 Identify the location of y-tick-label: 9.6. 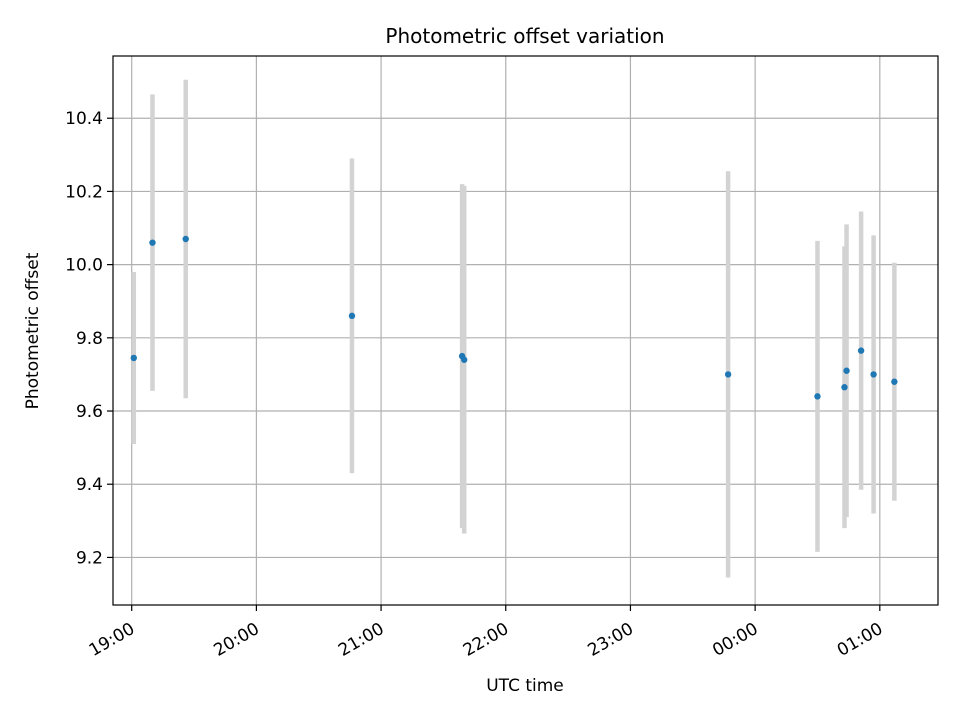
(89, 412).